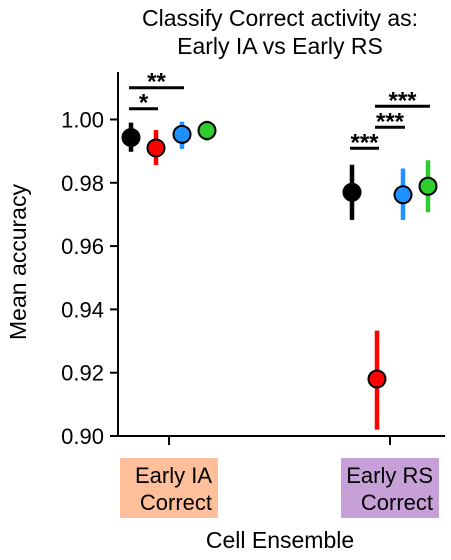 The width and height of the screenshot is (451, 560). What do you see at coordinates (207, 131) in the screenshot?
I see `data-point-s3-g0` at bounding box center [207, 131].